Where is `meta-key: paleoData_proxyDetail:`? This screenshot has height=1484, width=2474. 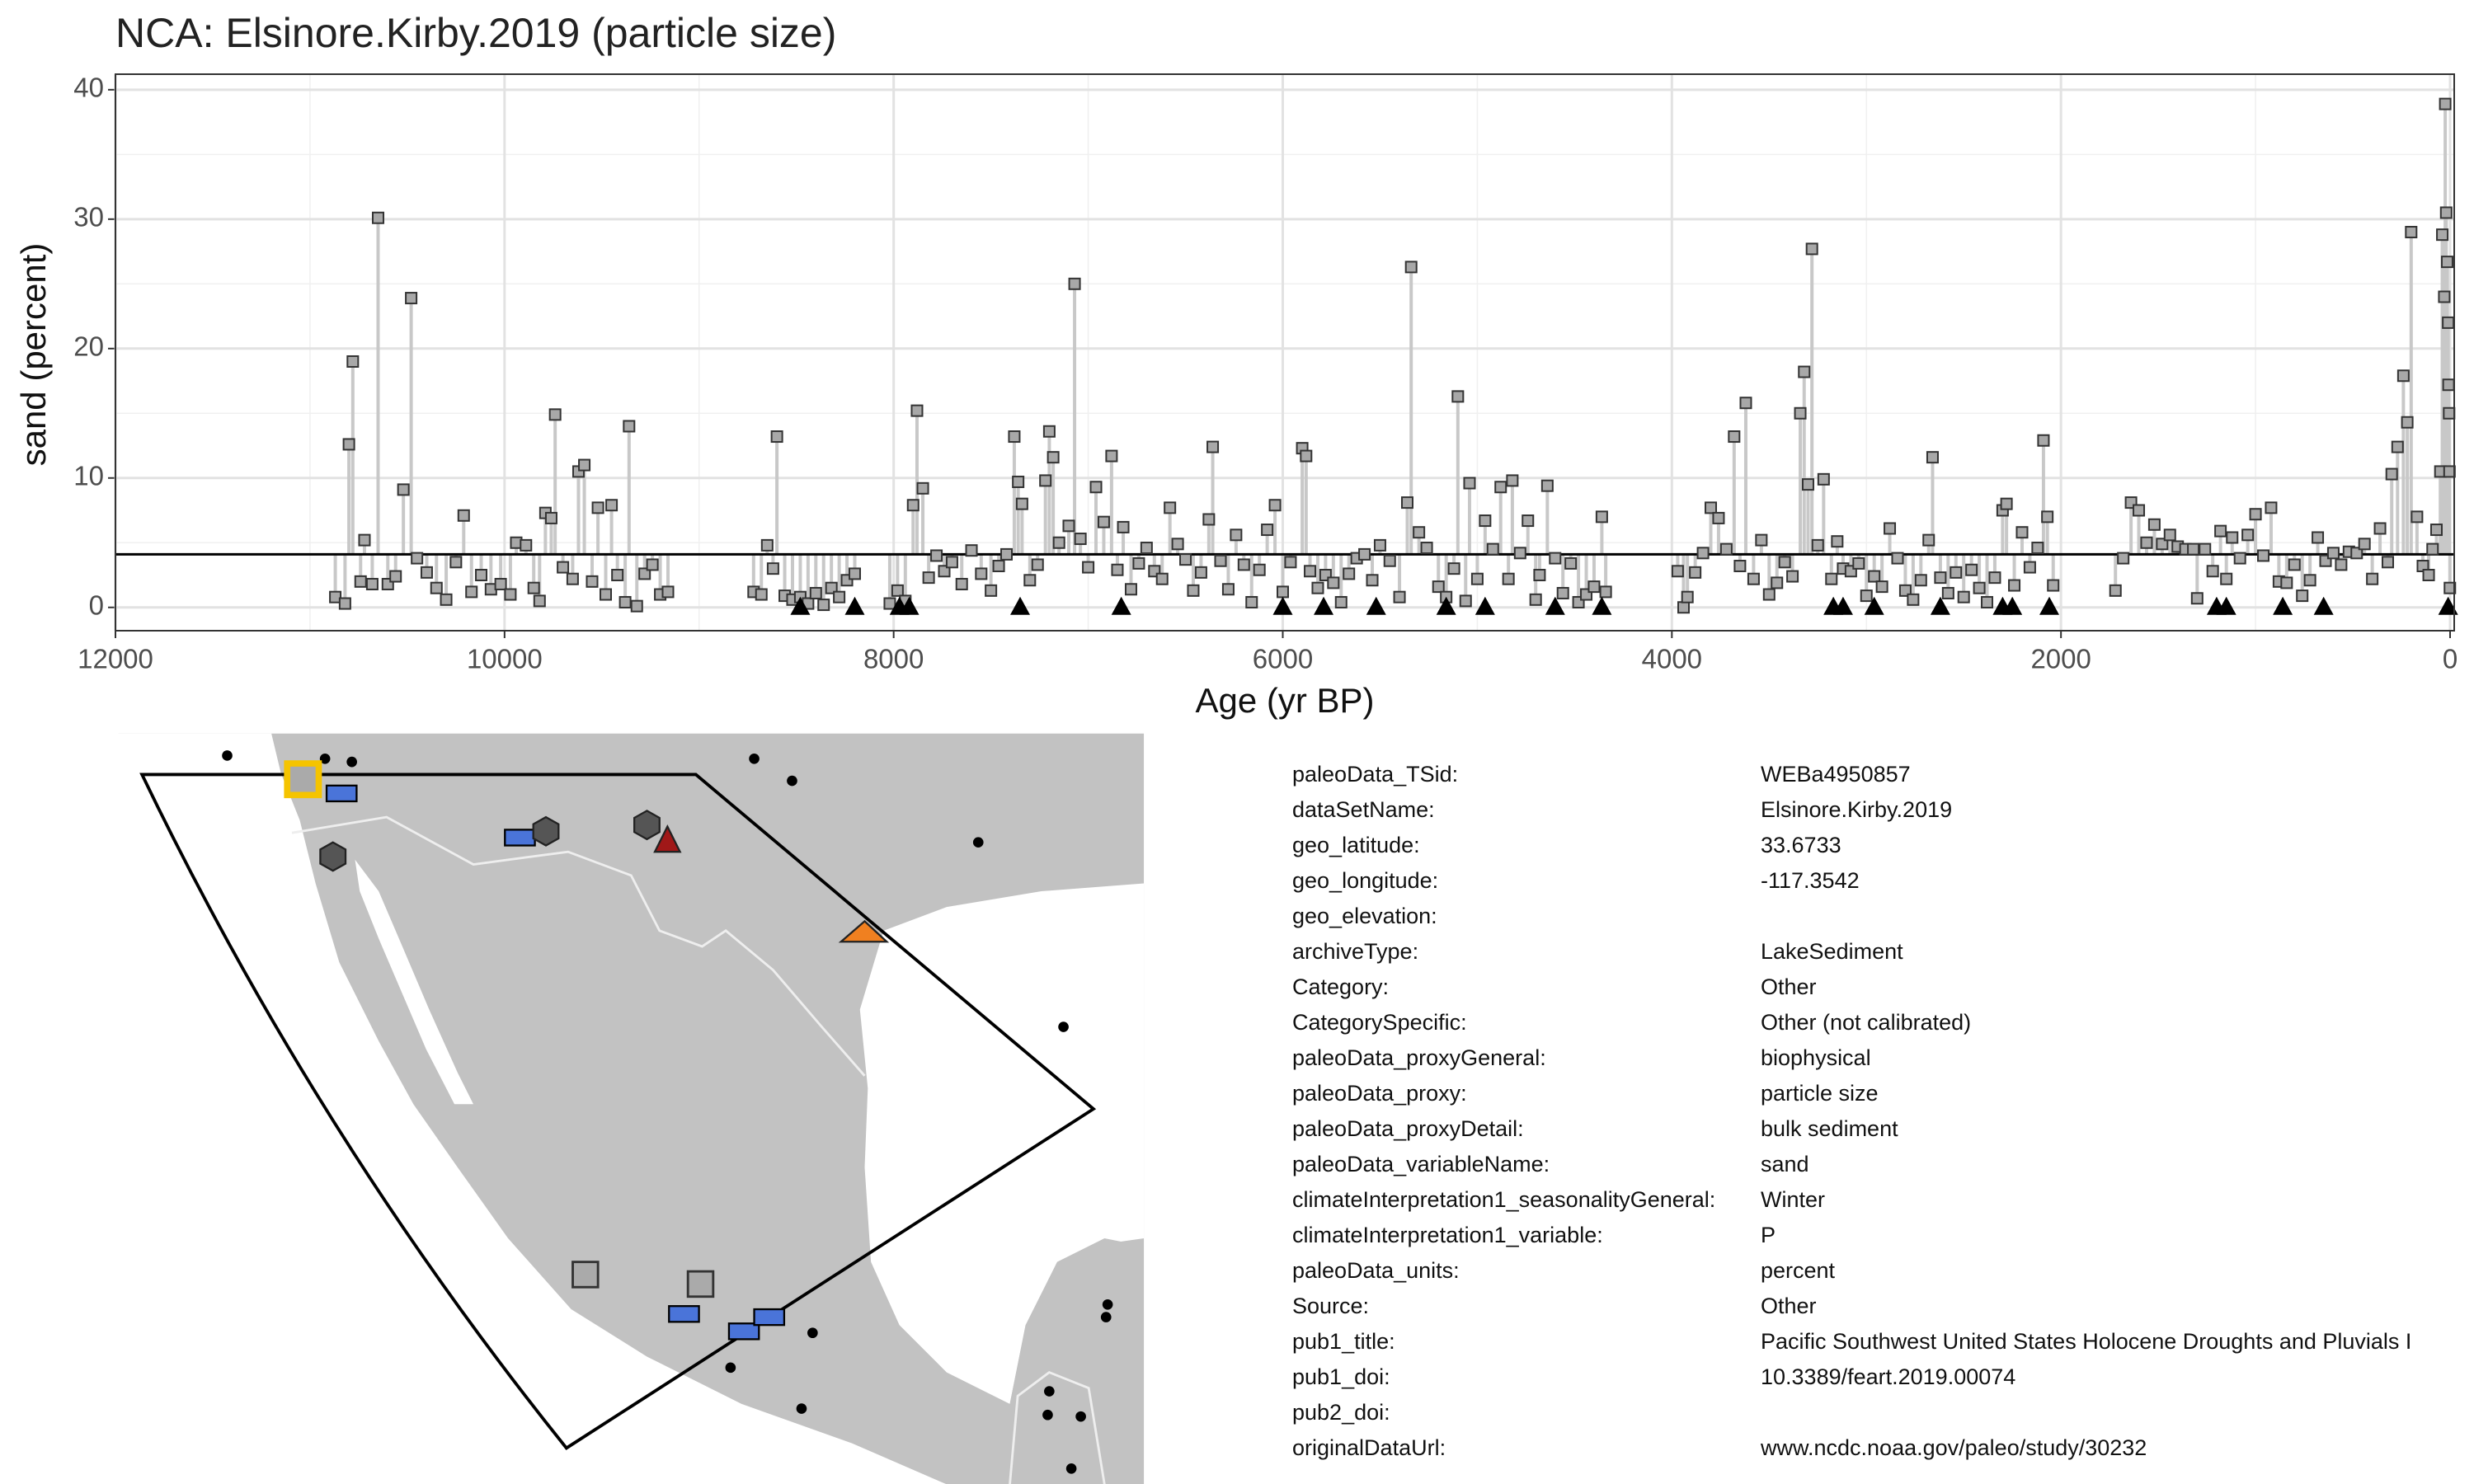
meta-key: paleoData_proxyDetail: is located at coordinates (1408, 1128).